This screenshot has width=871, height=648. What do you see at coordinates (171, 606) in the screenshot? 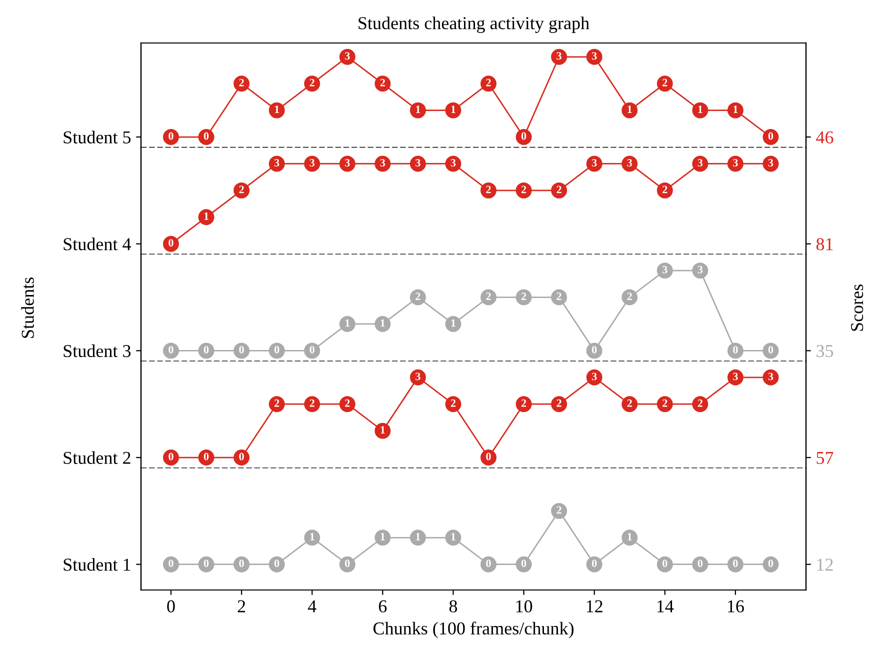
I see `x-tick-label: 0` at bounding box center [171, 606].